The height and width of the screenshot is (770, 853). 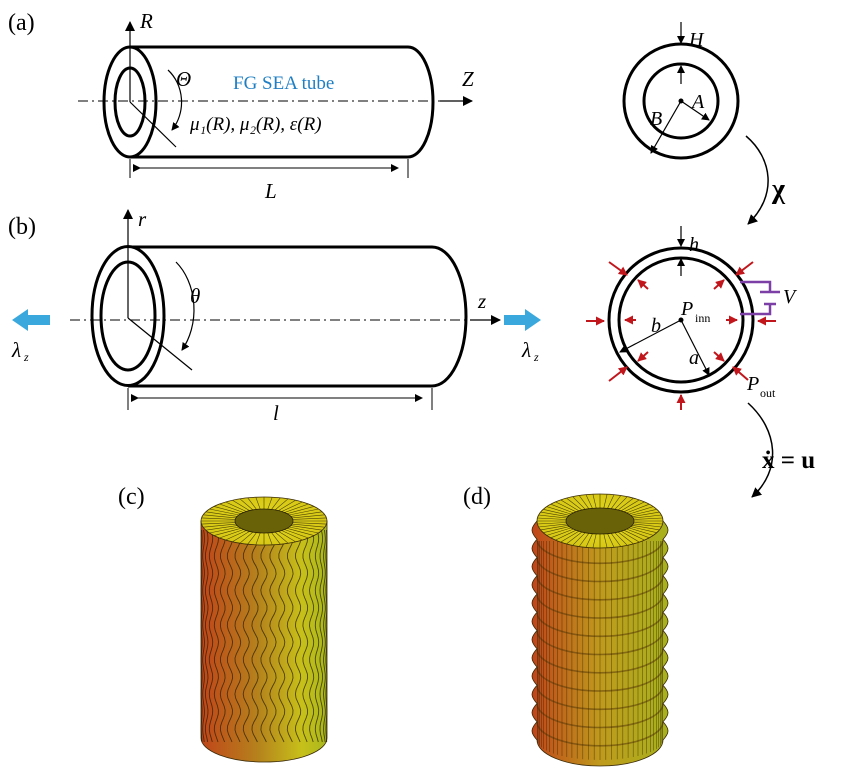 I want to click on axis-r-label: r, so click(x=142, y=219).